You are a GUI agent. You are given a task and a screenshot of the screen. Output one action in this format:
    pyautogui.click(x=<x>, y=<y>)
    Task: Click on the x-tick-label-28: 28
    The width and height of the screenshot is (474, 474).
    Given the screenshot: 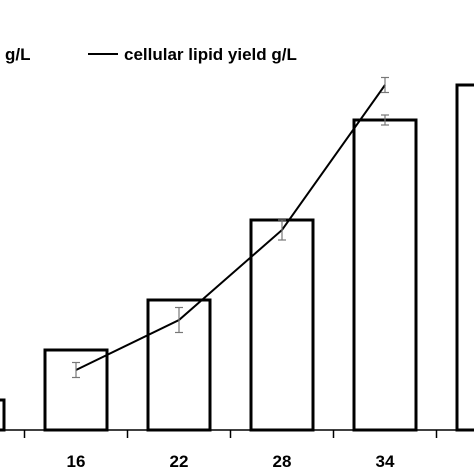 What is the action you would take?
    pyautogui.click(x=282, y=461)
    